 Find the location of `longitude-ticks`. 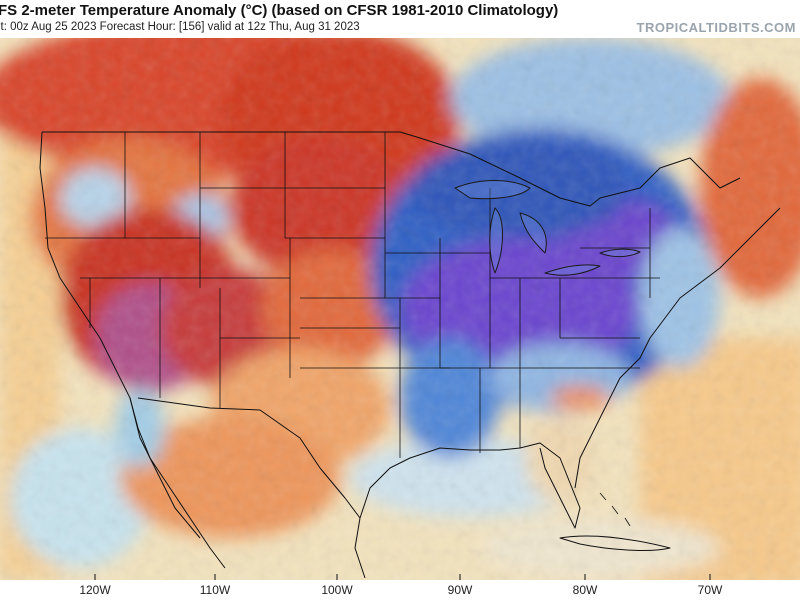

longitude-ticks is located at coordinates (402, 577).